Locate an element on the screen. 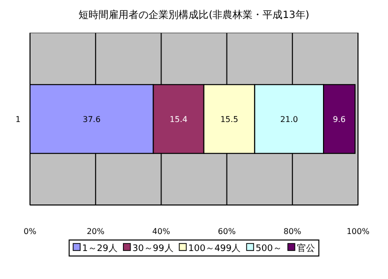 Image resolution: width=388 pixels, height=279 pixels. x-tick-label: 20% is located at coordinates (95, 231).